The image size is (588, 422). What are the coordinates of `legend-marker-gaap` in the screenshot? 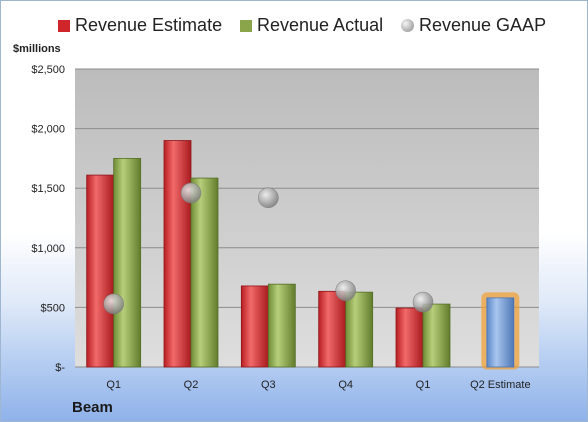 It's located at (407, 25).